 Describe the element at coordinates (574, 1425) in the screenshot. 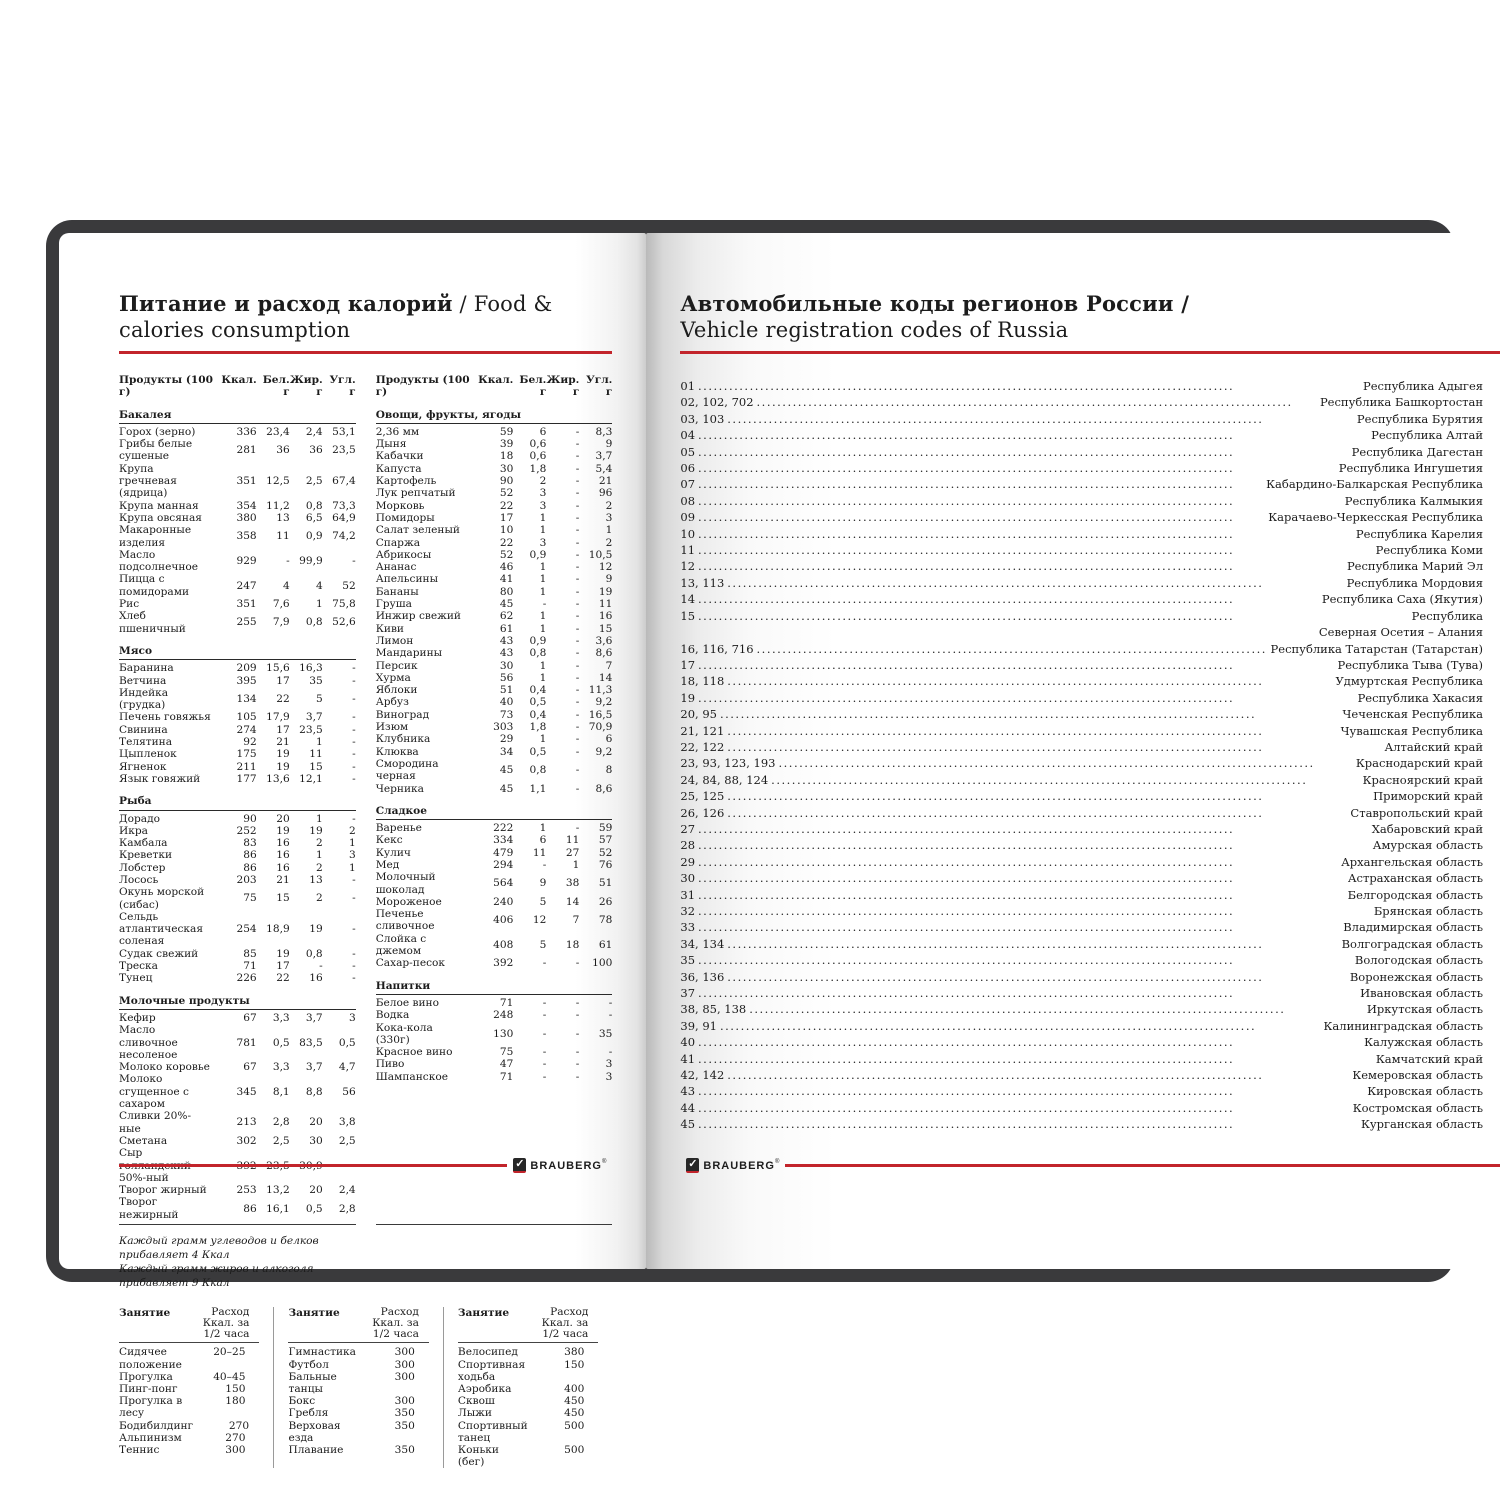

I see `activity-kcal: 500` at that location.